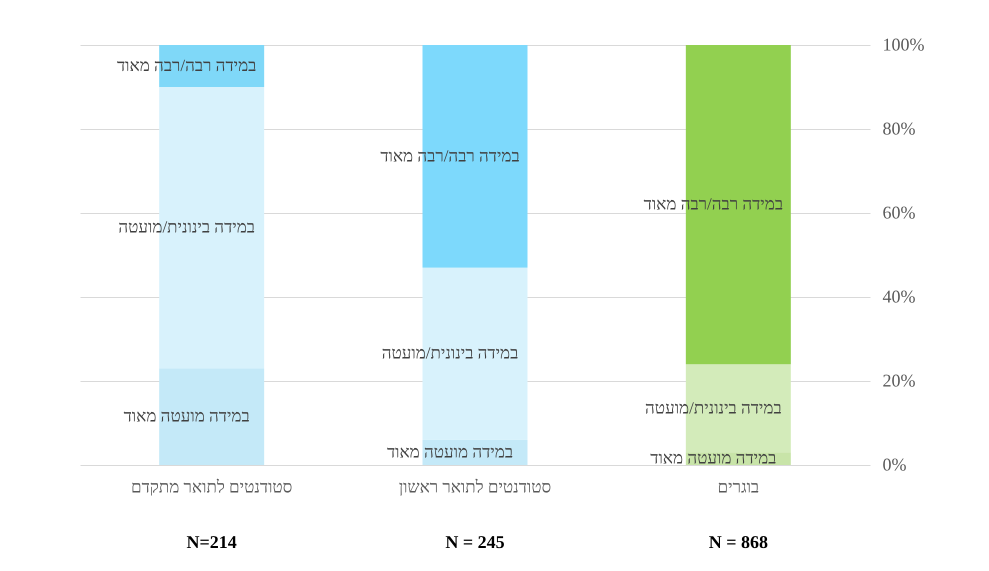 The image size is (989, 571). Describe the element at coordinates (899, 380) in the screenshot. I see `y-tick-label: 20%` at that location.